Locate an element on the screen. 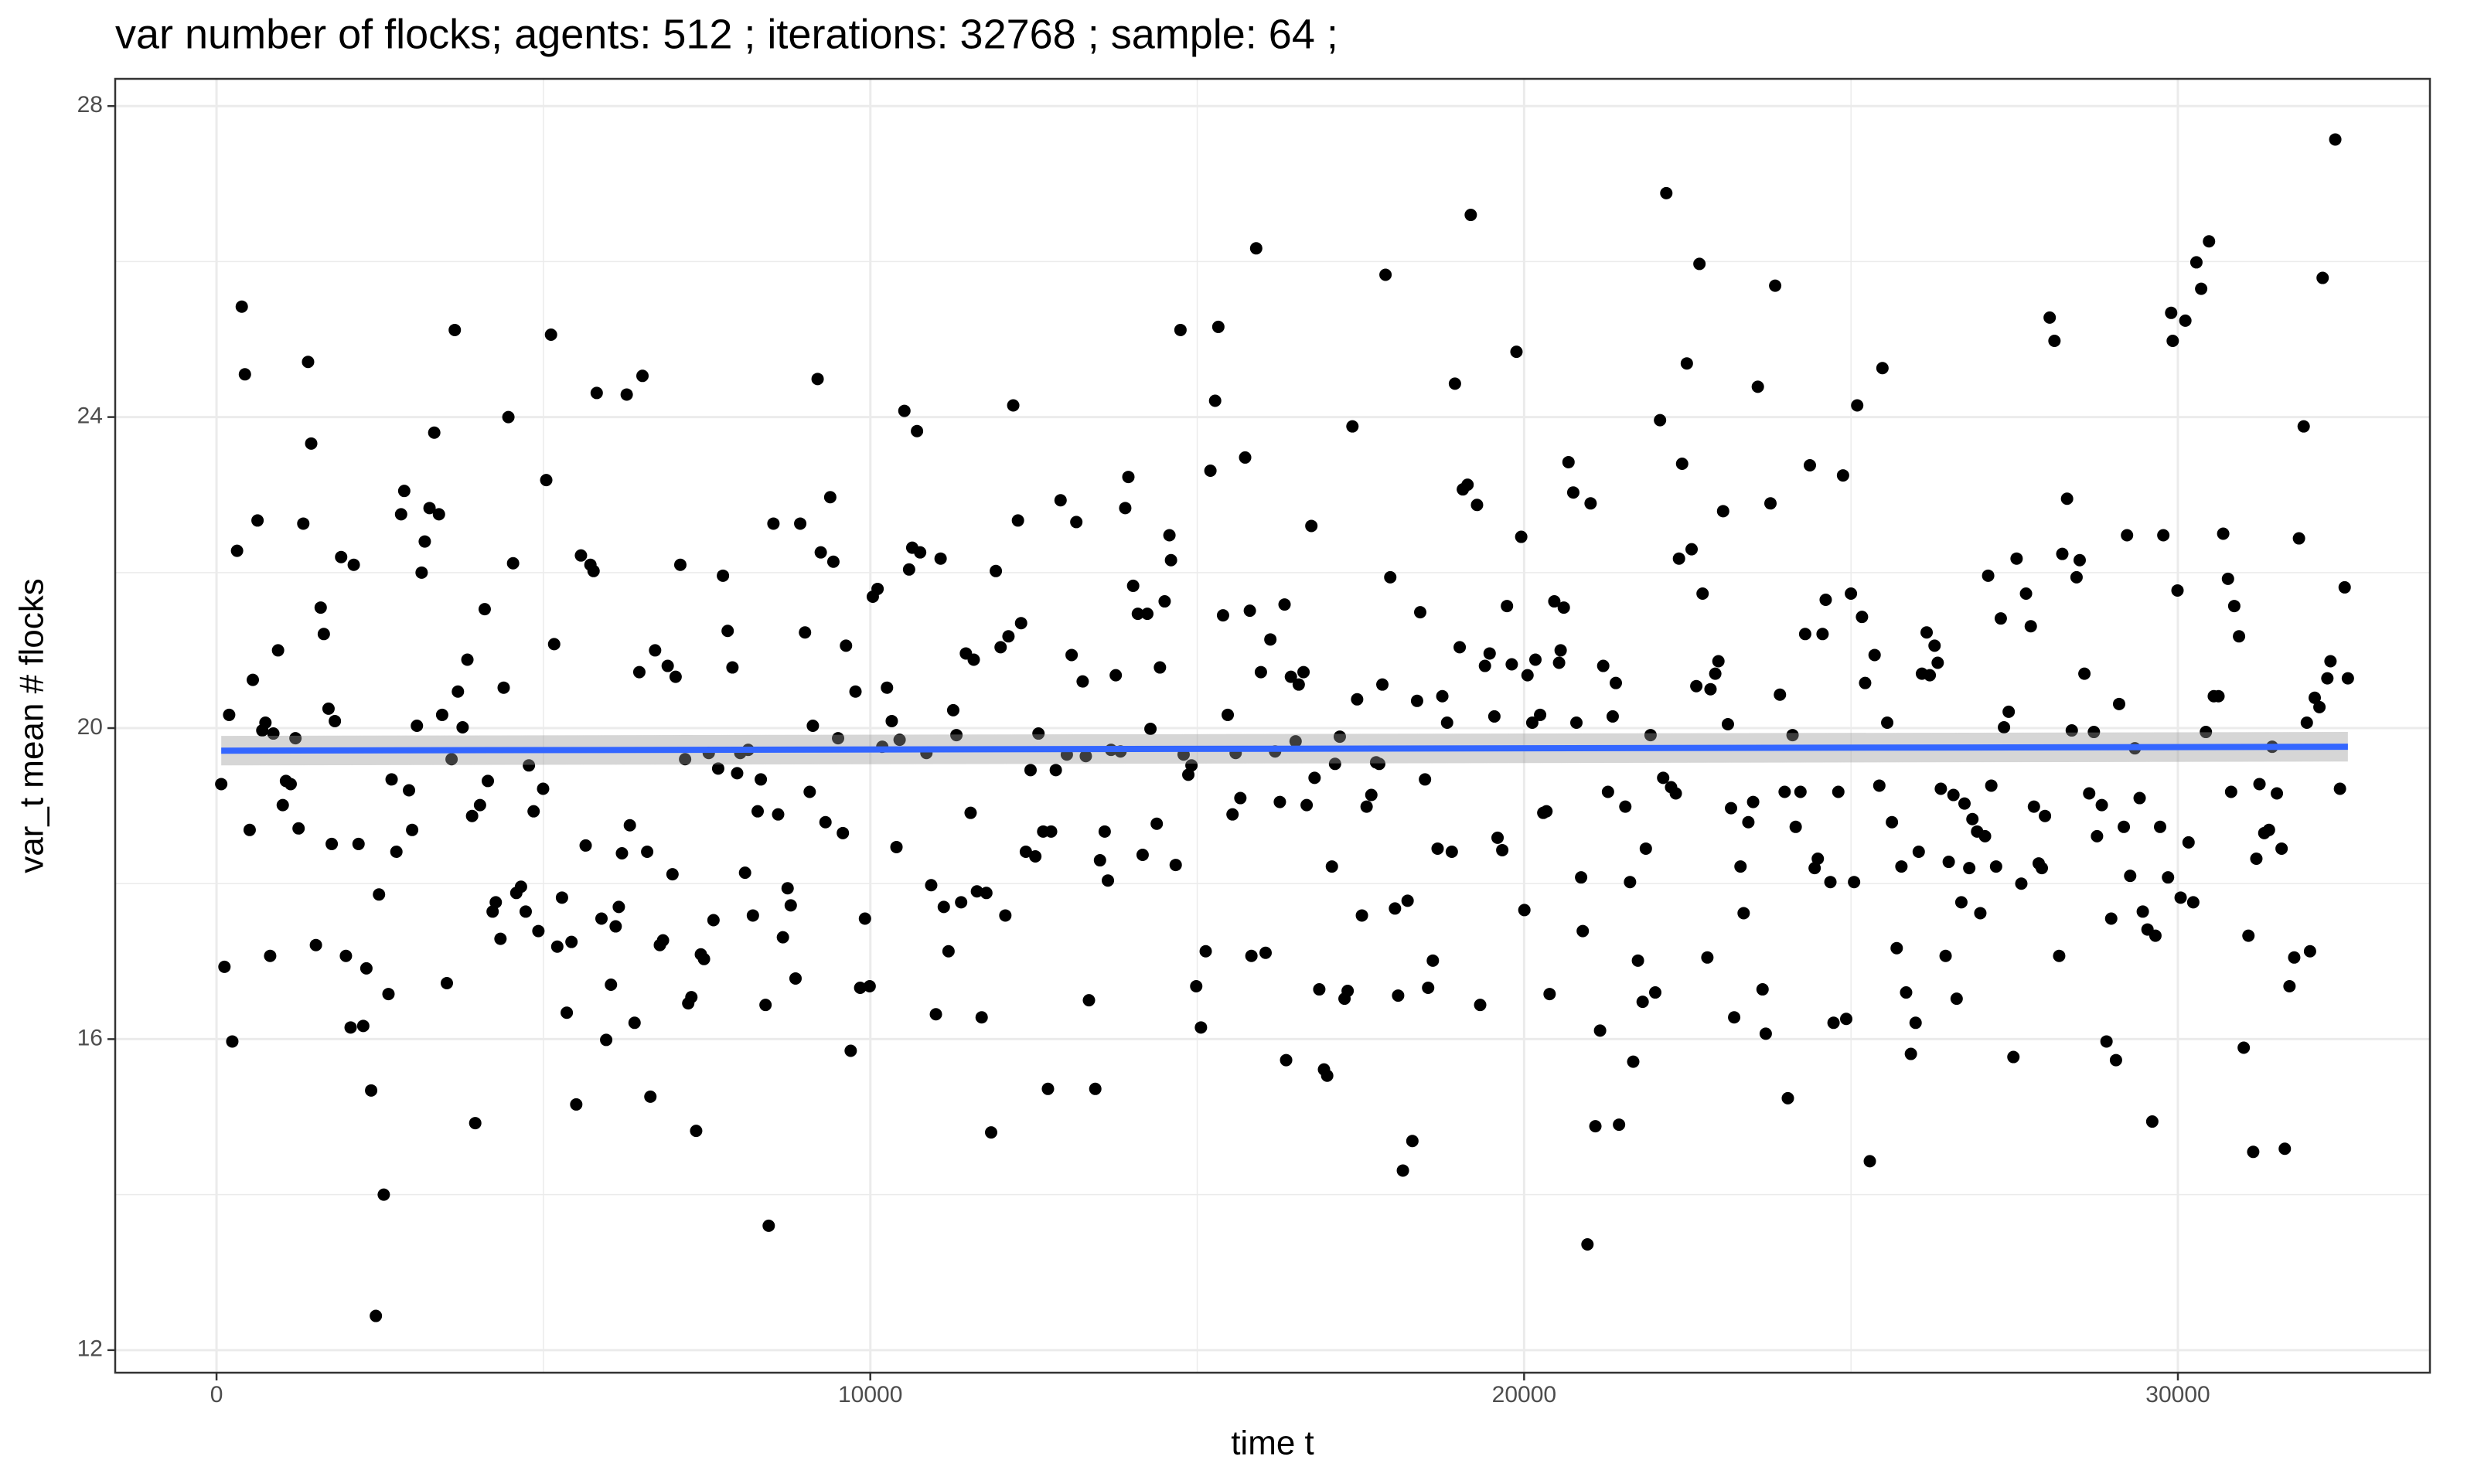  x-tick-label: 10000 is located at coordinates (870, 1394).